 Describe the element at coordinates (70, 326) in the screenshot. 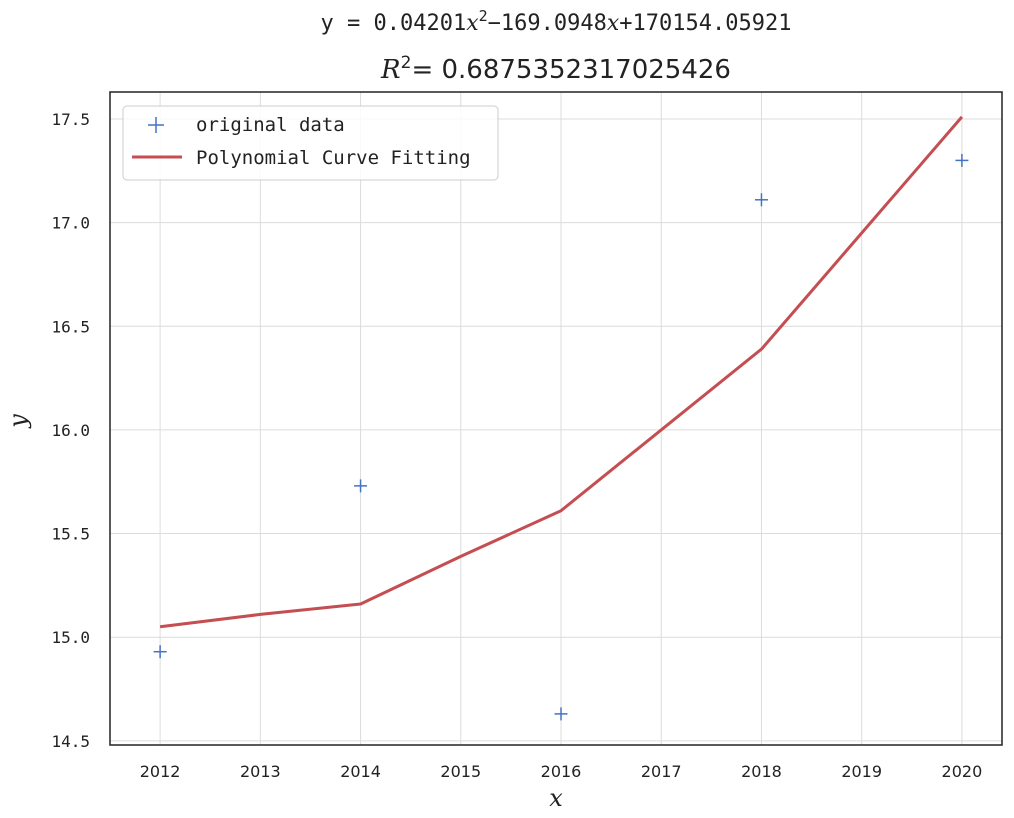

I see `y-tick-label: 16.5` at that location.